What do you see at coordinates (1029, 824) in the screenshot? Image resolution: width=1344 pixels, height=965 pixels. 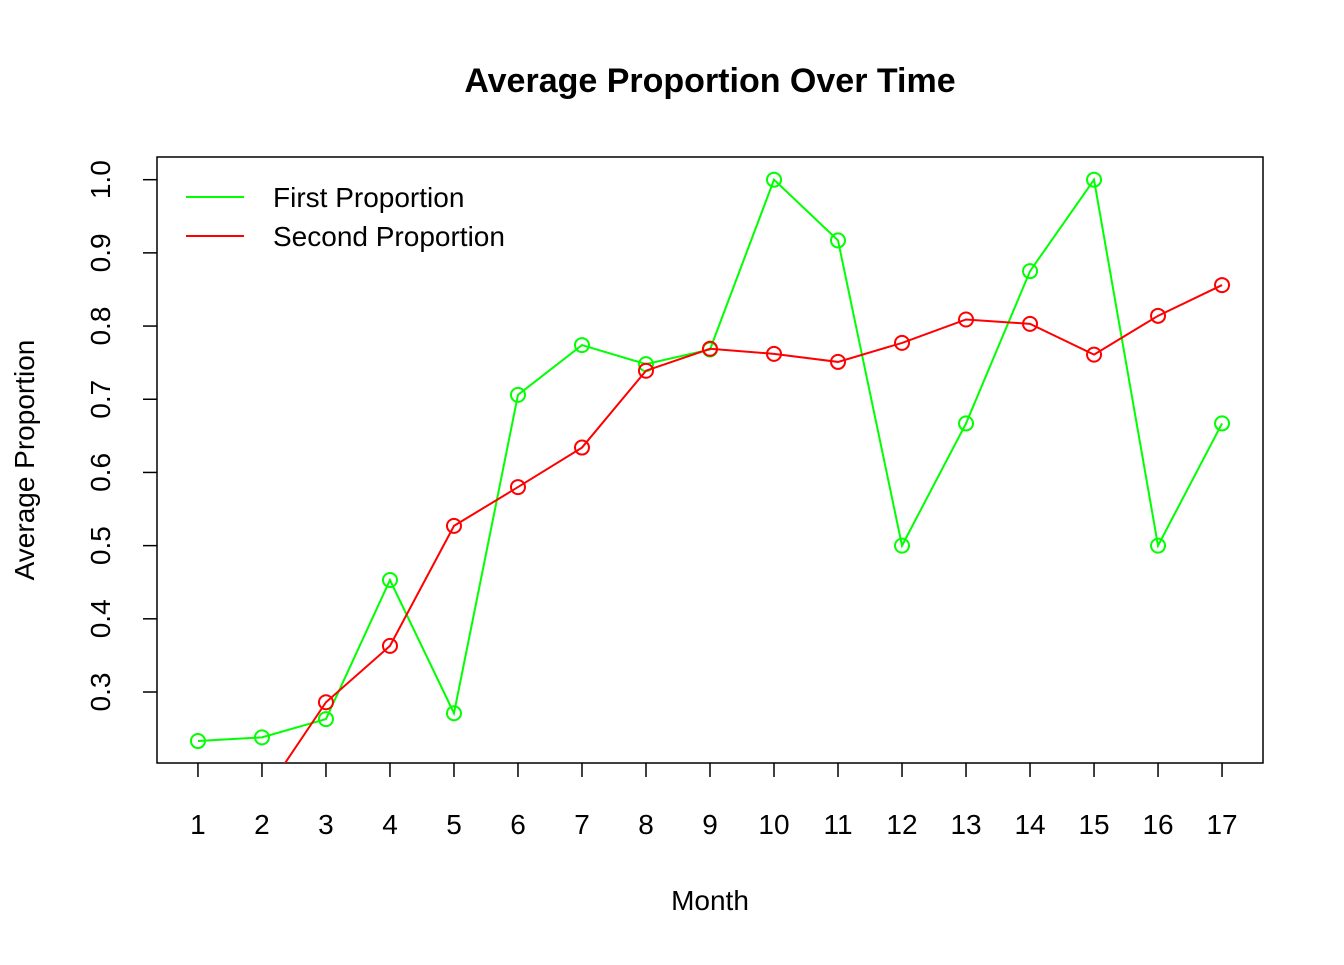 I see `x-tick-label: 14` at bounding box center [1029, 824].